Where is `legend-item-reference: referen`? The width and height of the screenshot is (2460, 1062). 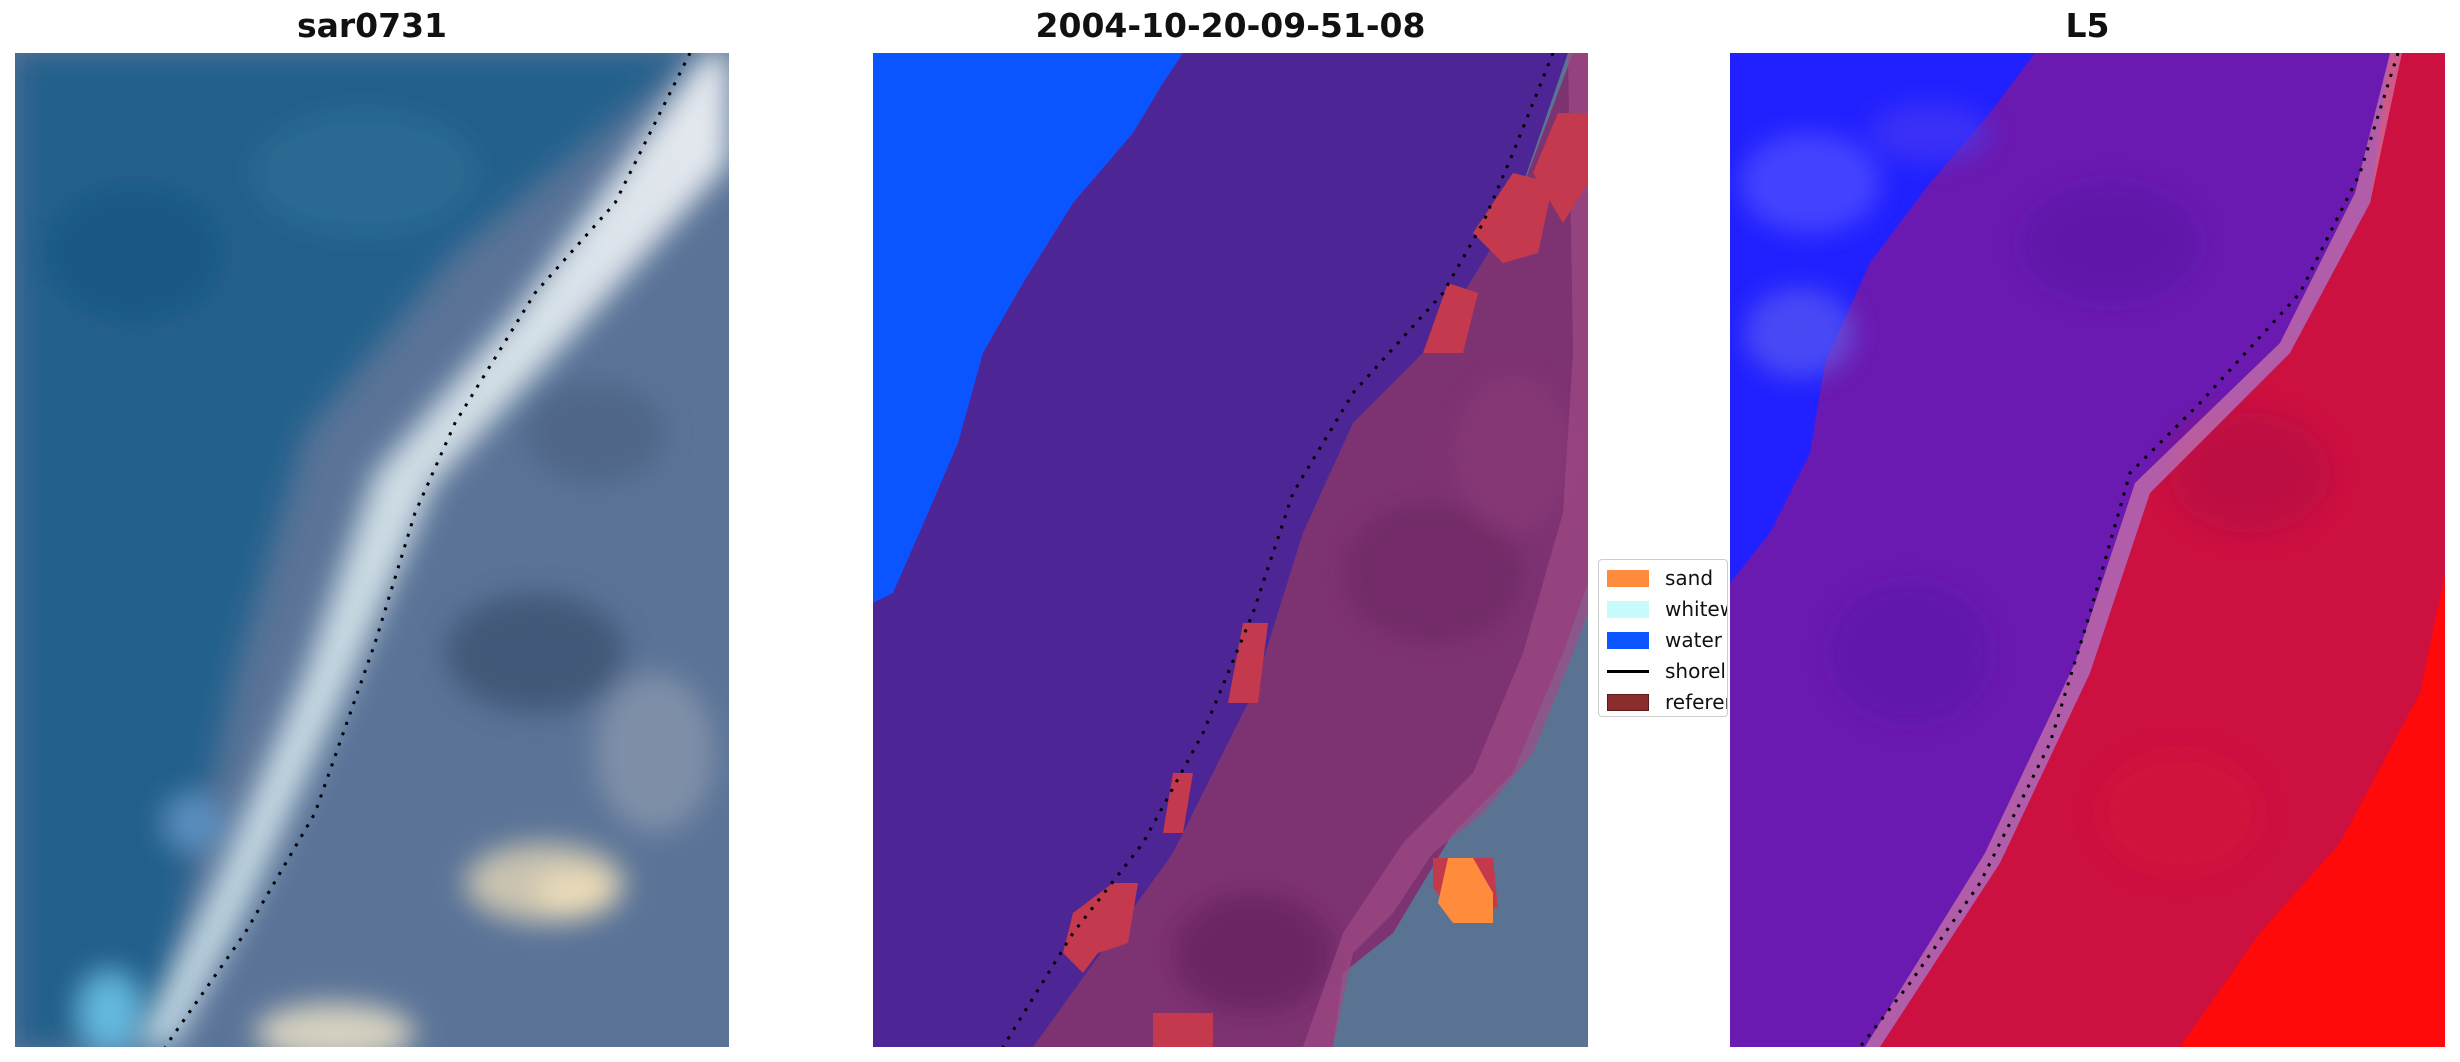
legend-item-reference: referen is located at coordinates (1667, 702).